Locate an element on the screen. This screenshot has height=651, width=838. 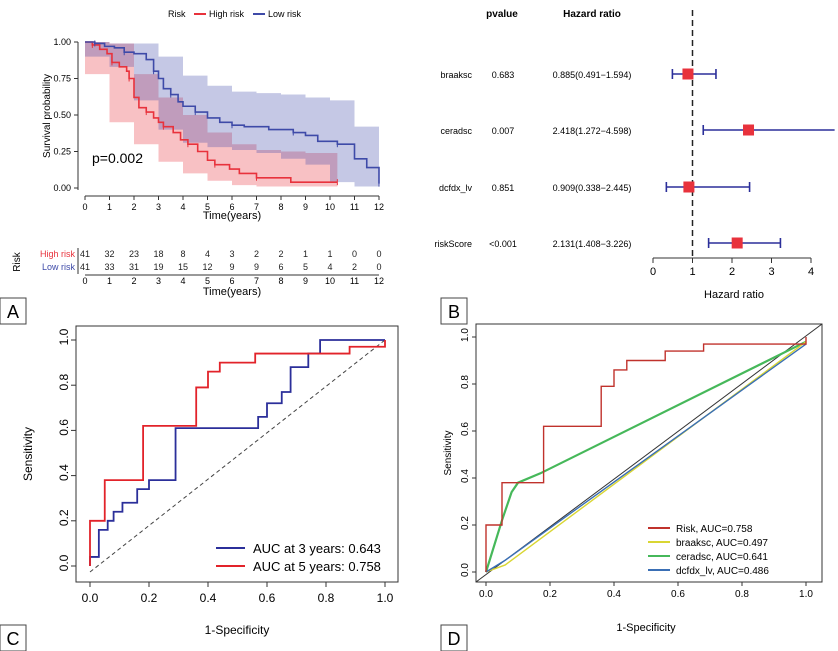
risk-table-cell: 33 is located at coordinates (109, 267).